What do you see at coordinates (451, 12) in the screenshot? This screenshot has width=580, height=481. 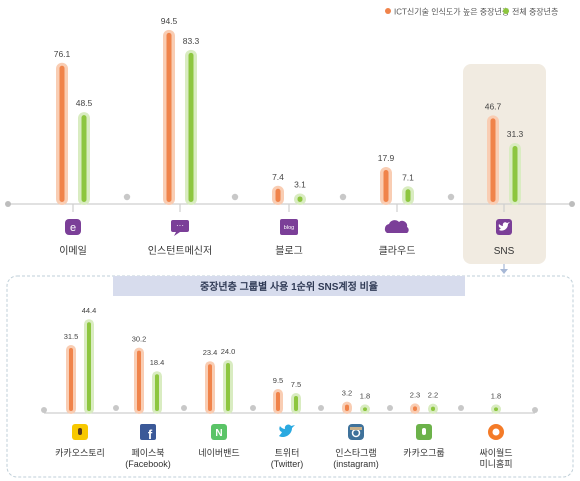 I see `legend-label: ICT신기술 인식도가 높은 중장년층` at bounding box center [451, 12].